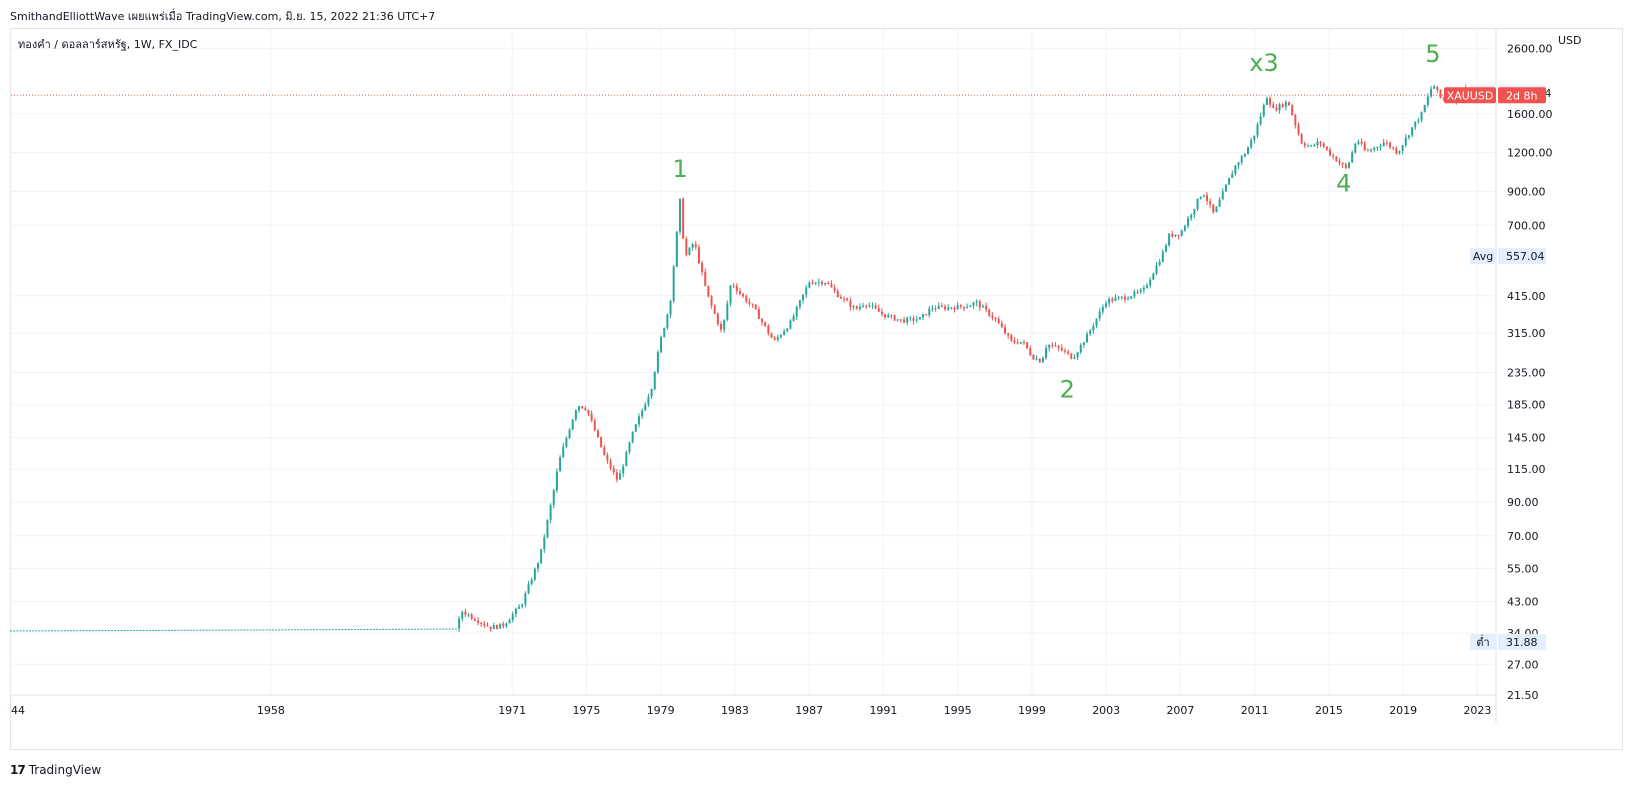 The height and width of the screenshot is (788, 1633). I want to click on y-tick-label: 21.50, so click(1523, 695).